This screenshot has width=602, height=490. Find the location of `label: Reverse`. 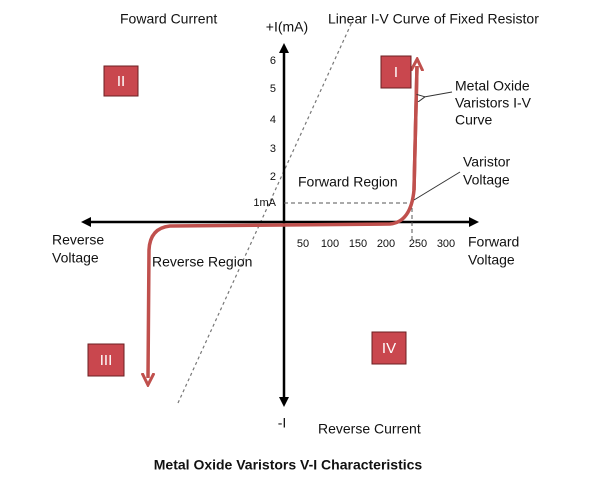

label: Reverse is located at coordinates (78, 240).